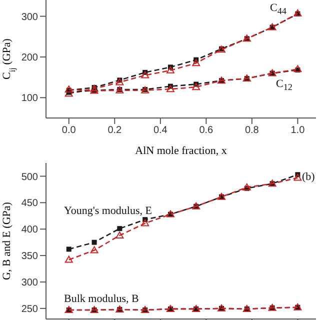 Image resolution: width=320 pixels, height=320 pixels. What do you see at coordinates (7, 241) in the screenshot?
I see `y-axis-title: G, B and E (GPa)` at bounding box center [7, 241].